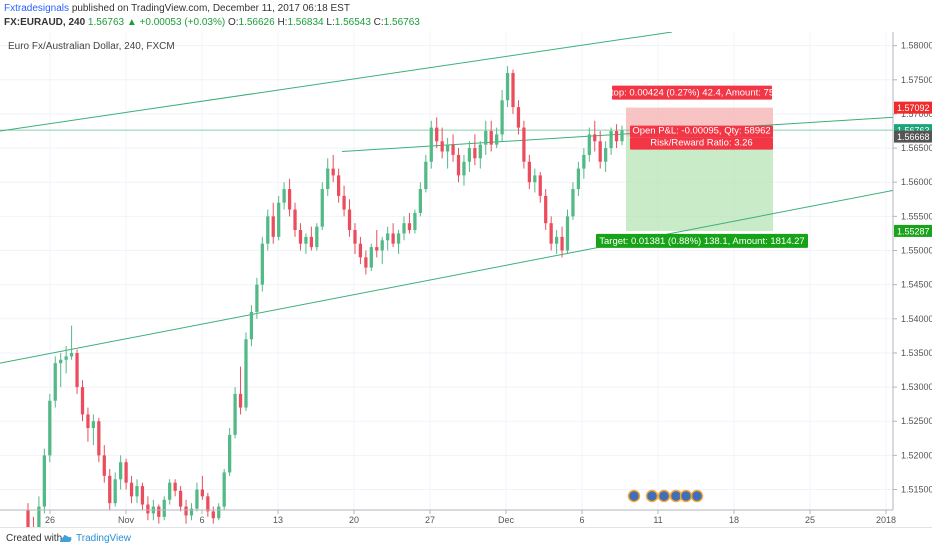 The height and width of the screenshot is (551, 932). I want to click on x-tick-label: 2018, so click(886, 520).